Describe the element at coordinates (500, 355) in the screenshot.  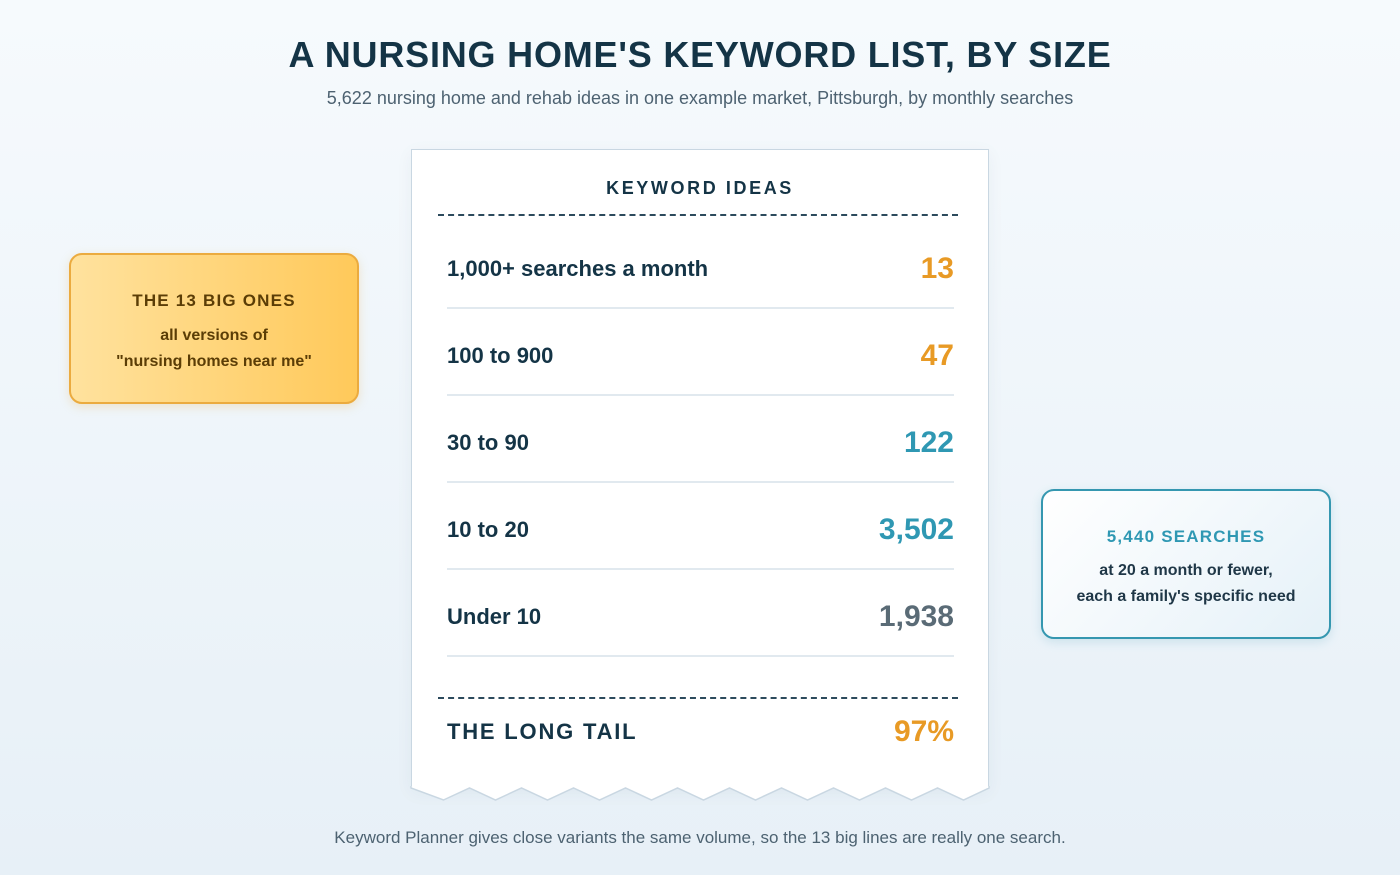
I see `row-label: 100 to 900` at that location.